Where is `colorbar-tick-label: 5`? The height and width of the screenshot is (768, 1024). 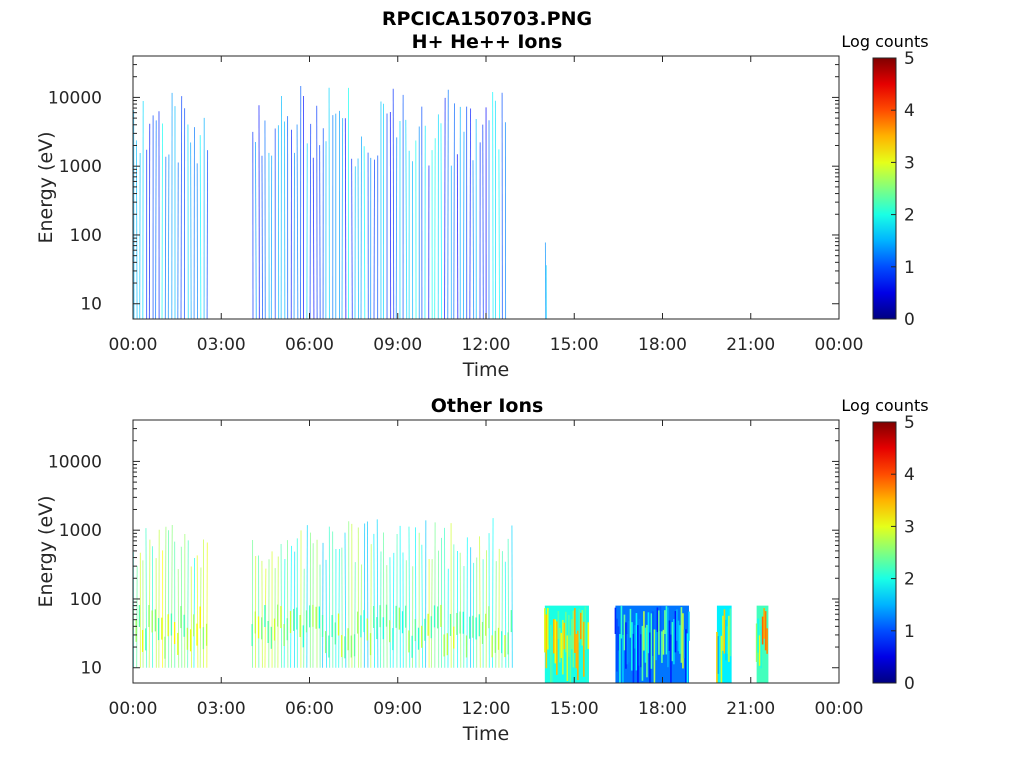 colorbar-tick-label: 5 is located at coordinates (909, 423).